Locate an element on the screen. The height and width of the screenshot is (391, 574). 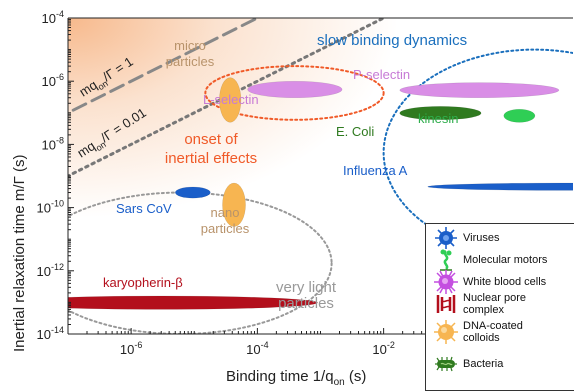
item-label-p-selectin: P-selectin is located at coordinates (381, 74).